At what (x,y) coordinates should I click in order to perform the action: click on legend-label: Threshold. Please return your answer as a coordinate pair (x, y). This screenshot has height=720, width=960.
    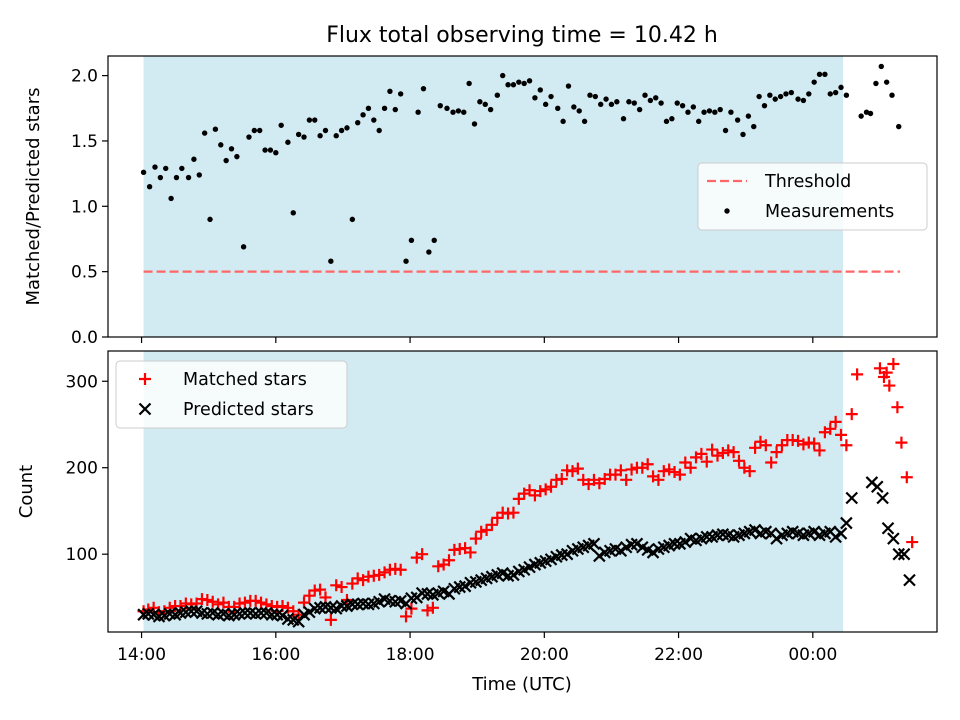
    Looking at the image, I should click on (807, 182).